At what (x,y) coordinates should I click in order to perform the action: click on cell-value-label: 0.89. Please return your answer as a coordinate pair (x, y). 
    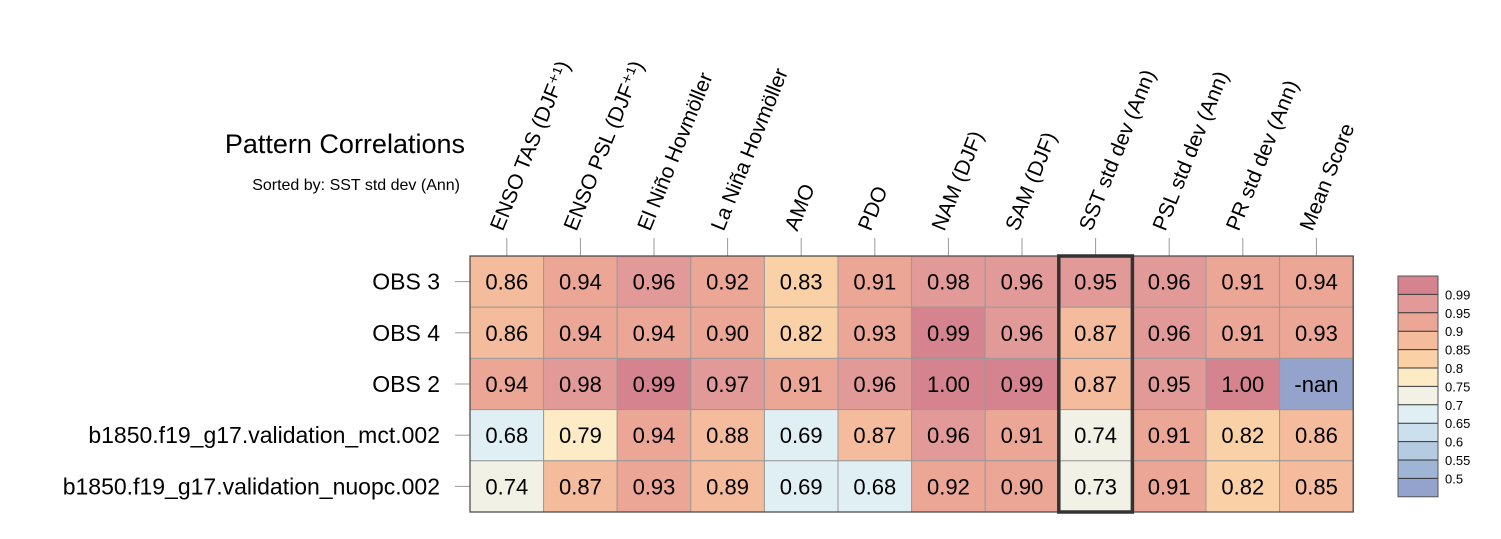
    Looking at the image, I should click on (727, 486).